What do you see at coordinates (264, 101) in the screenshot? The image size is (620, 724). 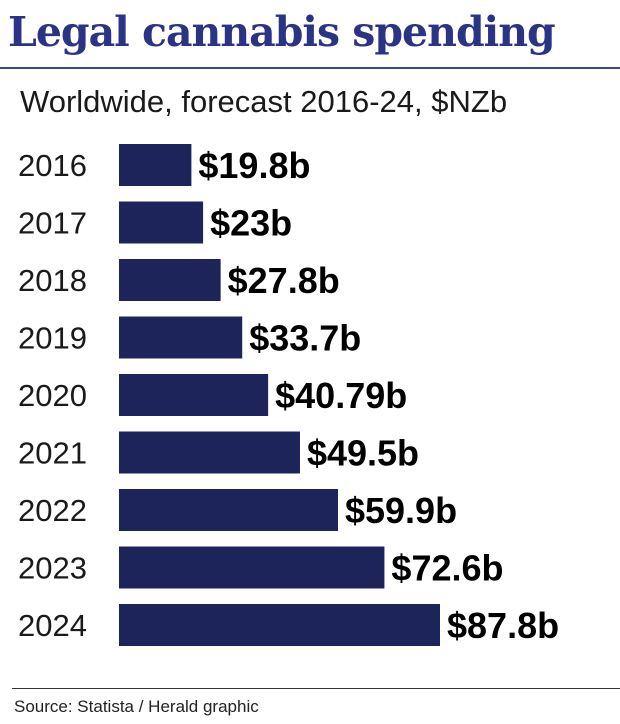 I see `chart-subtitle: Worldwide, forecast 2016-24, $NZb` at bounding box center [264, 101].